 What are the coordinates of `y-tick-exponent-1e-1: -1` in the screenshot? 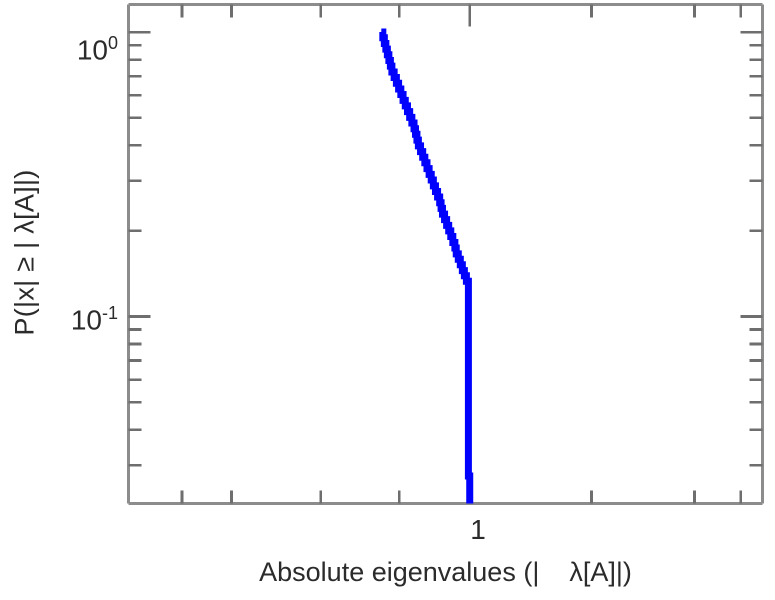 It's located at (109, 313).